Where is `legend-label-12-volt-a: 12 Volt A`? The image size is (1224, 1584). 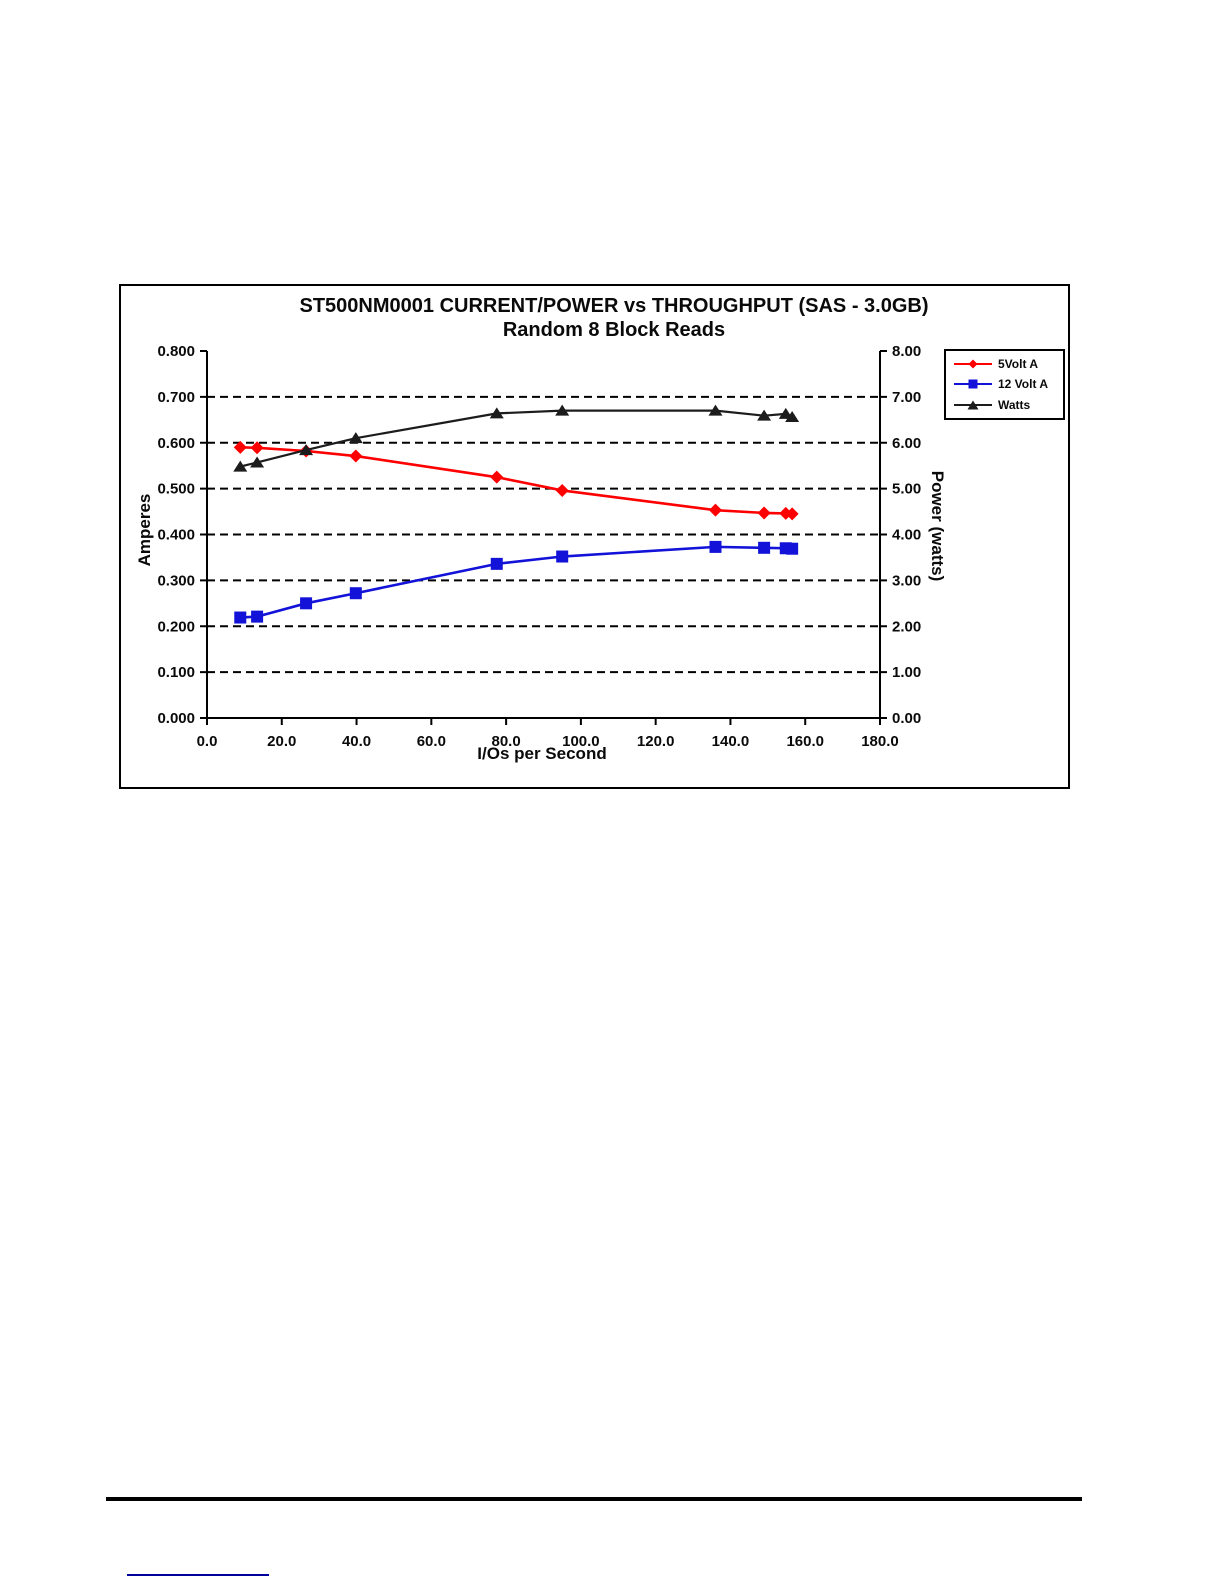
legend-label-12-volt-a: 12 Volt A is located at coordinates (1023, 384).